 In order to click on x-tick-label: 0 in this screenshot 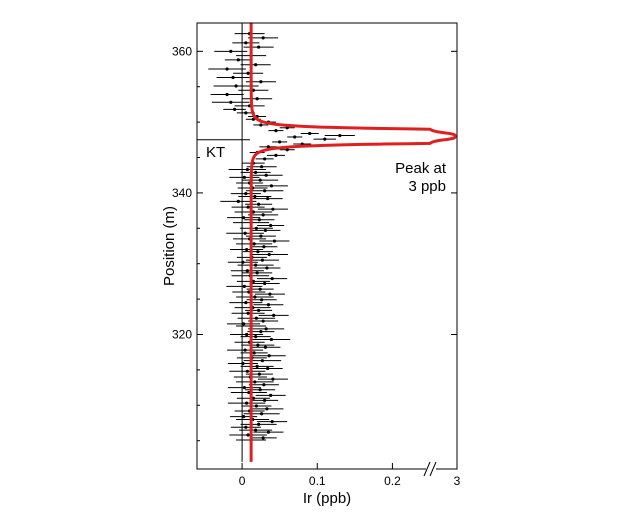, I will do `click(242, 481)`.